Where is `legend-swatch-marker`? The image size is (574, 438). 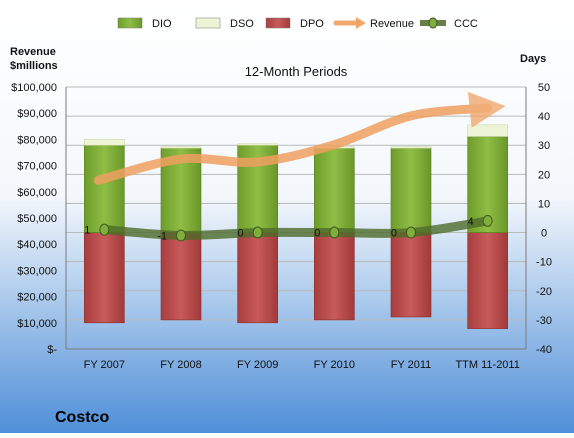 legend-swatch-marker is located at coordinates (433, 23).